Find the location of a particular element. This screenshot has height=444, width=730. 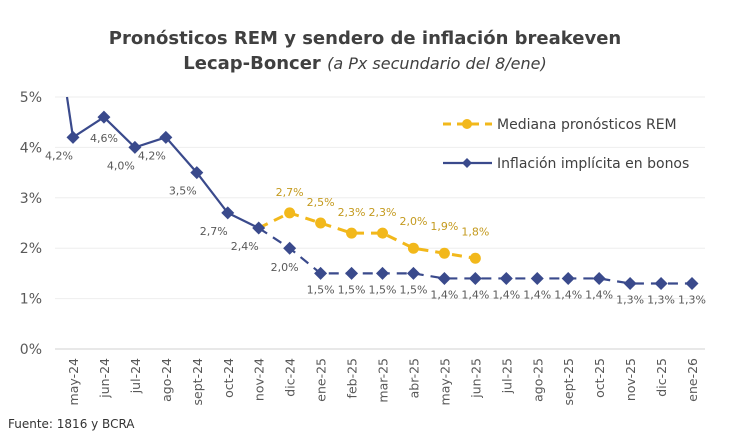

chart-title-line2: Lecap-Boncer (a Px secundario del 8/ene) is located at coordinates (365, 63).